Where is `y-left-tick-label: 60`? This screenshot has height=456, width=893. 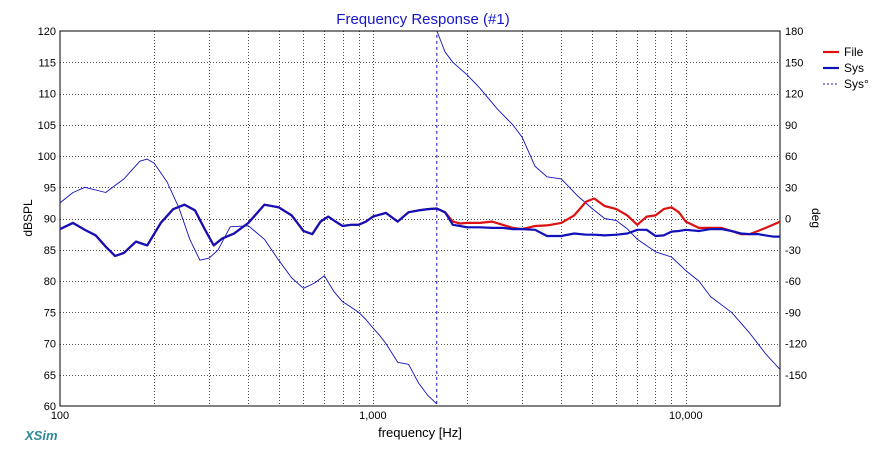 y-left-tick-label: 60 is located at coordinates (50, 407).